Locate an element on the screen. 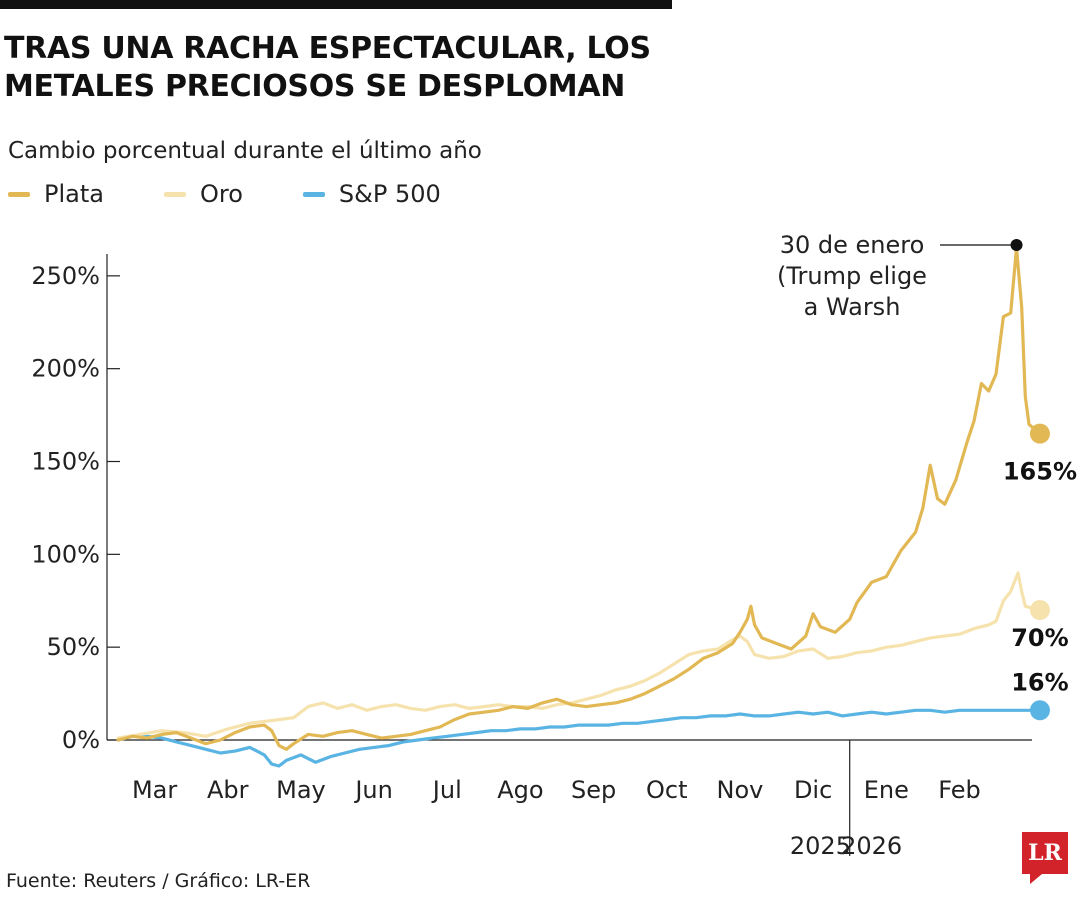 Image resolution: width=1080 pixels, height=900 pixels. x-tick-label: Ago is located at coordinates (520, 790).